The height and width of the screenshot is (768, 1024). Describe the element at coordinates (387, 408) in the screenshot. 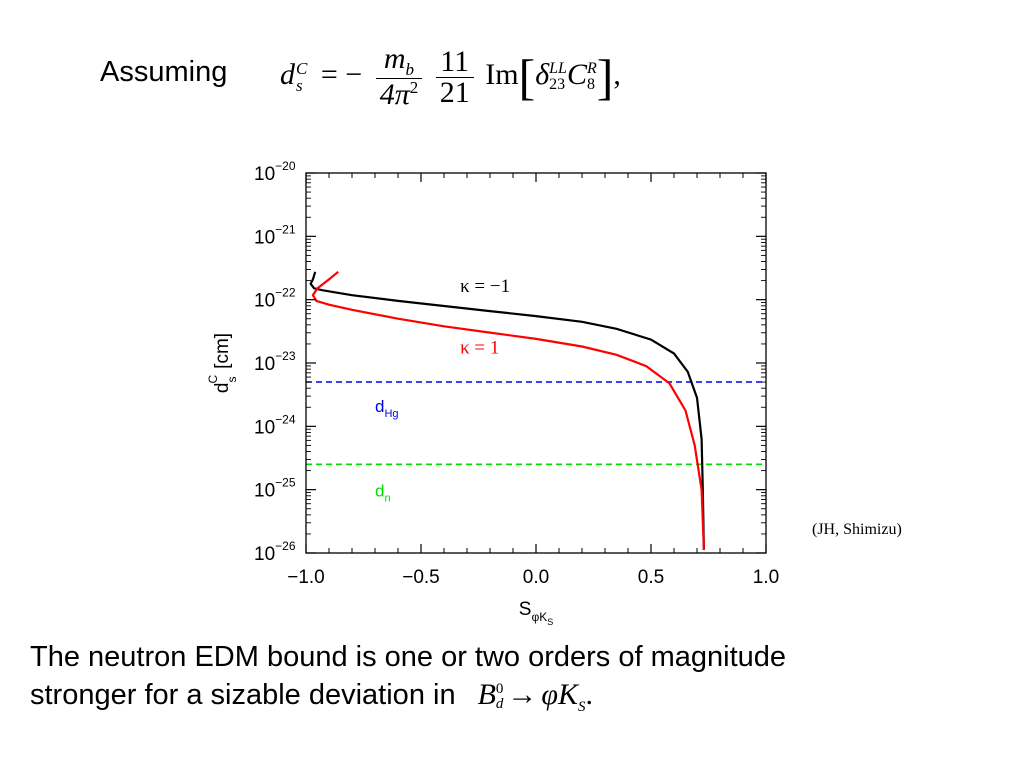

I see `hg-bound-label: dHg` at that location.